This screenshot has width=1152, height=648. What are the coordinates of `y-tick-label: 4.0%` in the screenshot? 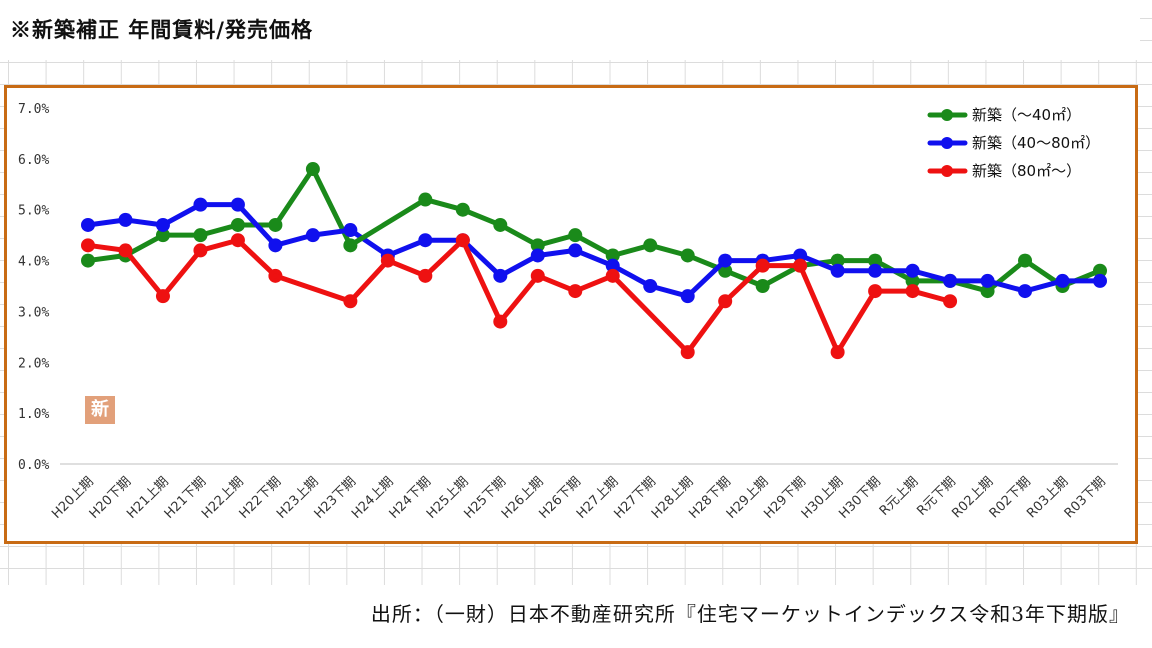 It's located at (33, 262).